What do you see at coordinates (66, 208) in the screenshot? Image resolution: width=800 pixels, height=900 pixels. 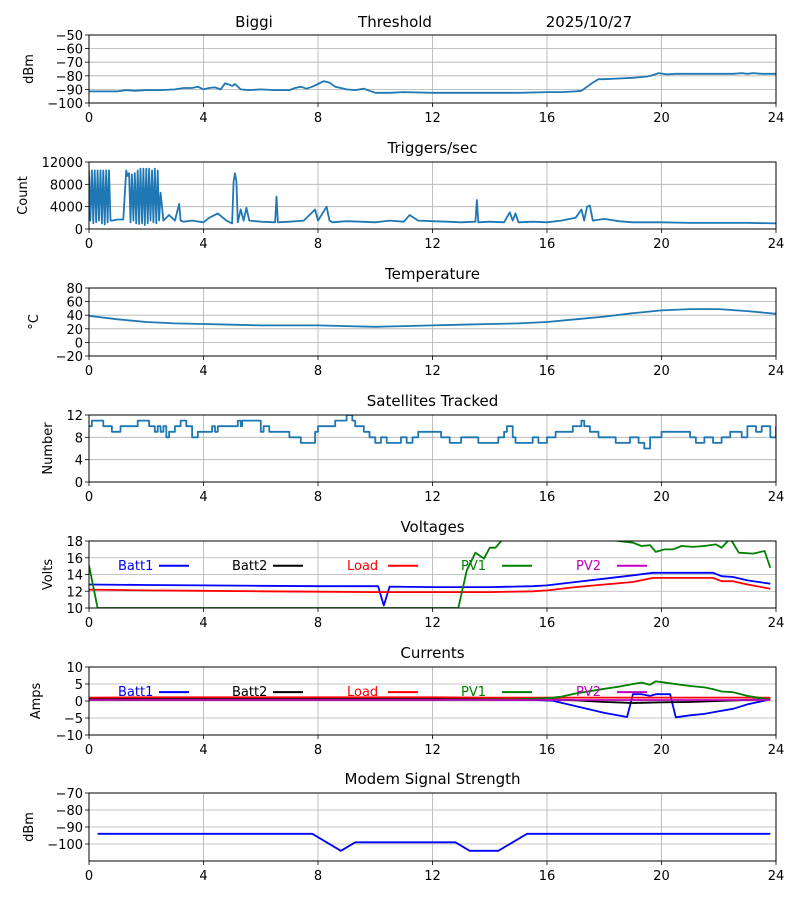 I see `y-tick-label: 4000` at bounding box center [66, 208].